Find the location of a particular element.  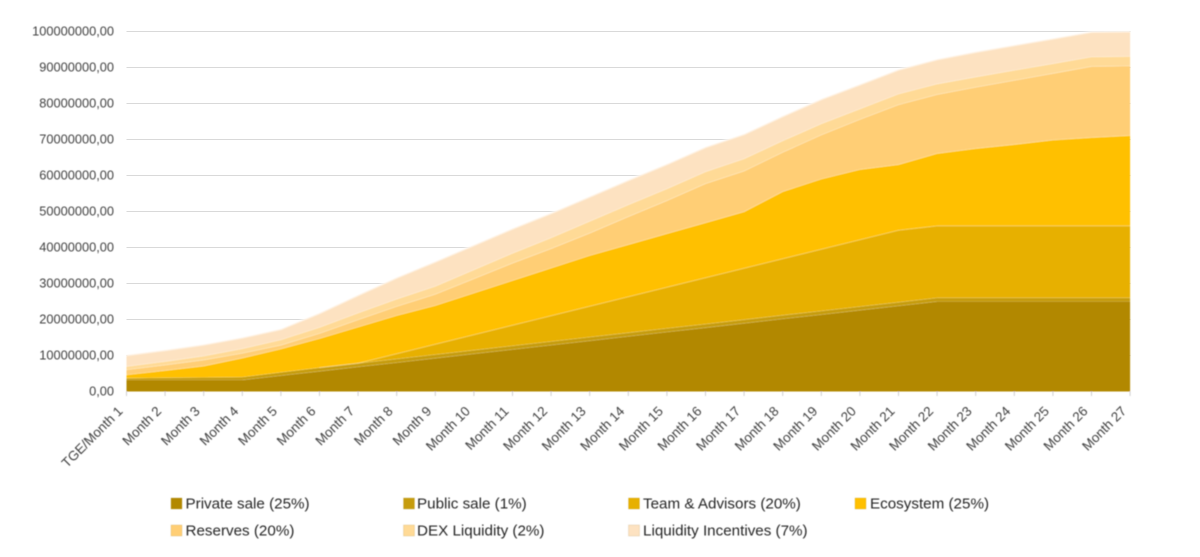

svg-text: Private sale (25%) is located at coordinates (248, 504).